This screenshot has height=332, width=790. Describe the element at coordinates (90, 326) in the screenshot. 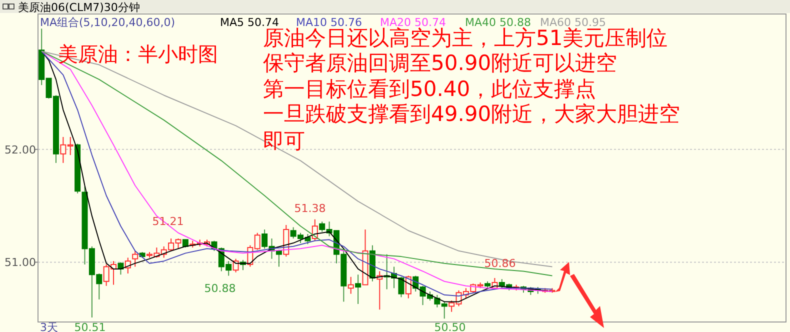

I see `annotation: 50.51` at that location.